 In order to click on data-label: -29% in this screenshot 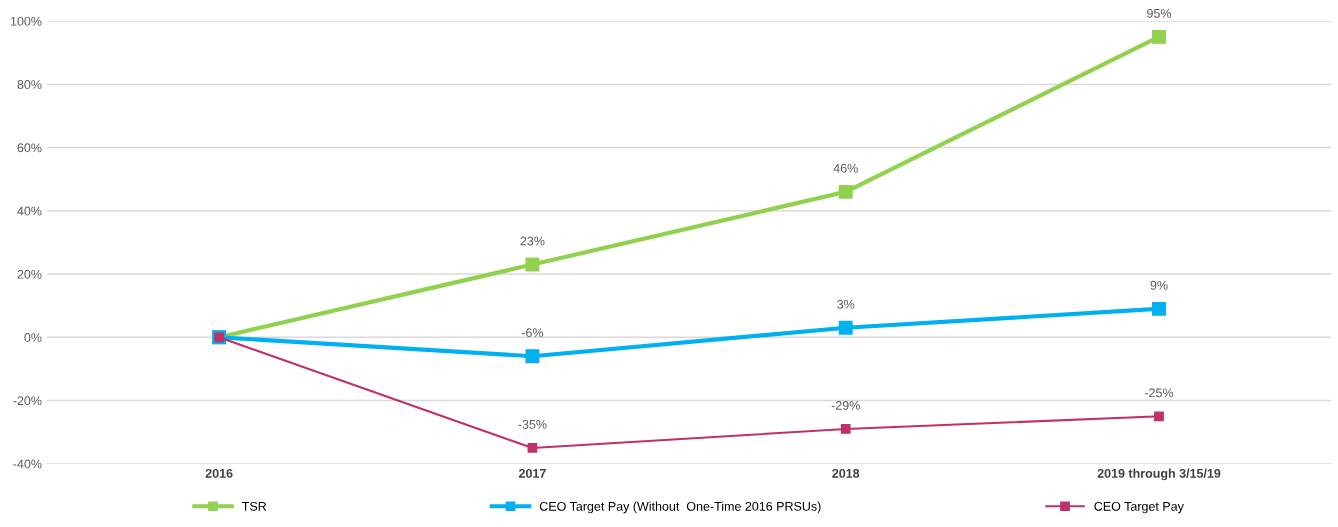, I will do `click(845, 405)`.